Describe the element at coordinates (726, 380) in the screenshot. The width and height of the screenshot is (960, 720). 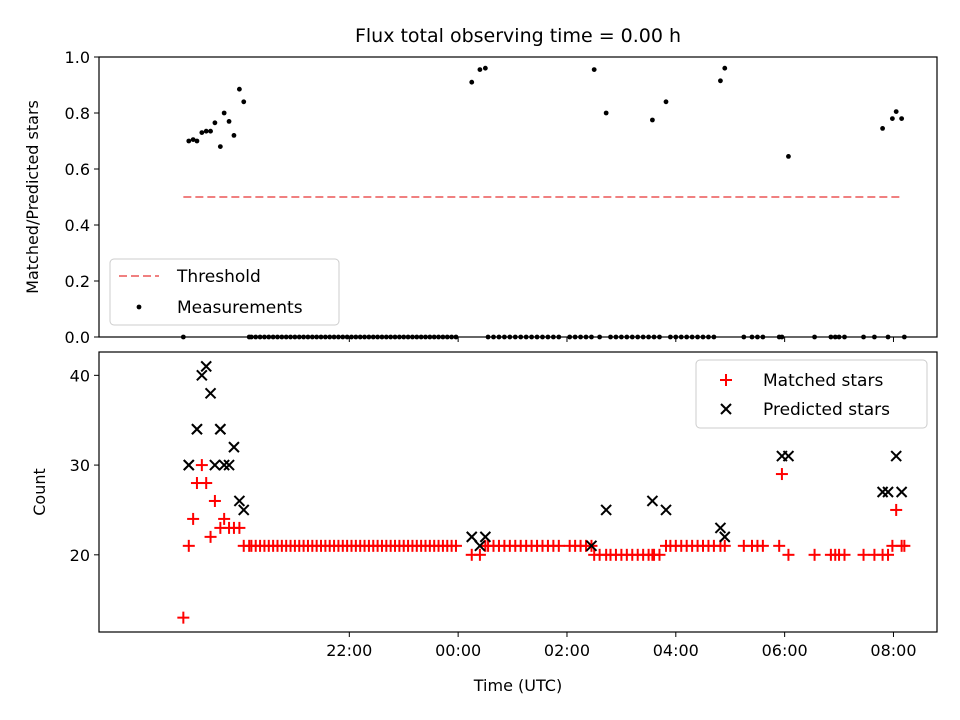
I see `legend-matched-swatch` at that location.